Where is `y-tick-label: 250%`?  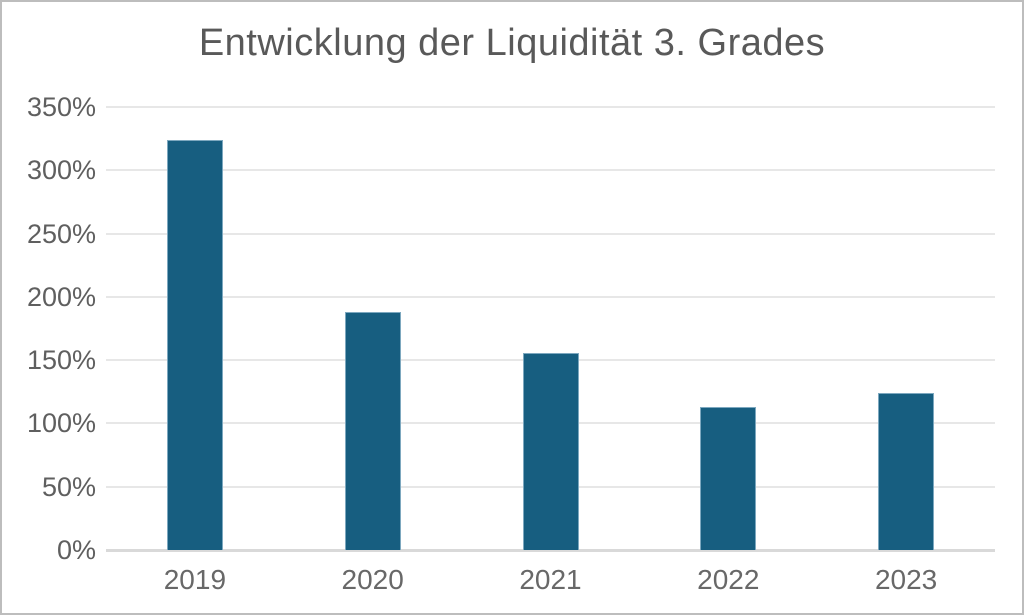 y-tick-label: 250% is located at coordinates (61, 233).